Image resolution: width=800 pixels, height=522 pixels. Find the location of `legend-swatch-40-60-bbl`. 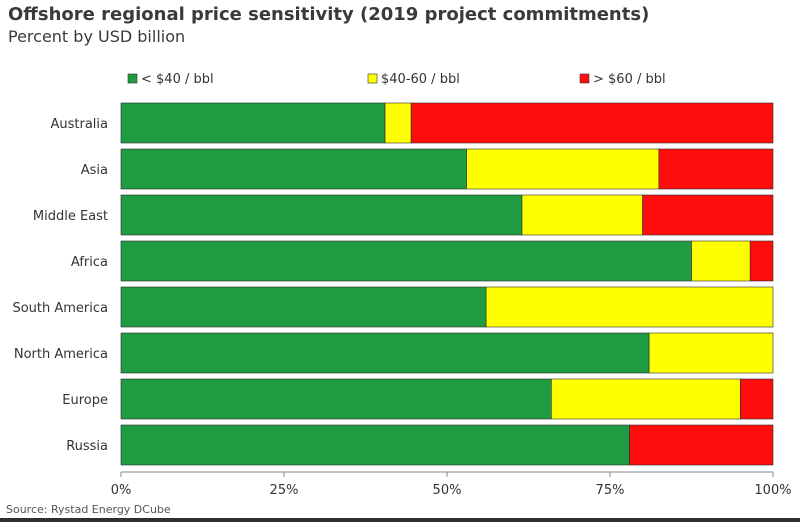

legend-swatch-40-60-bbl is located at coordinates (372, 78).